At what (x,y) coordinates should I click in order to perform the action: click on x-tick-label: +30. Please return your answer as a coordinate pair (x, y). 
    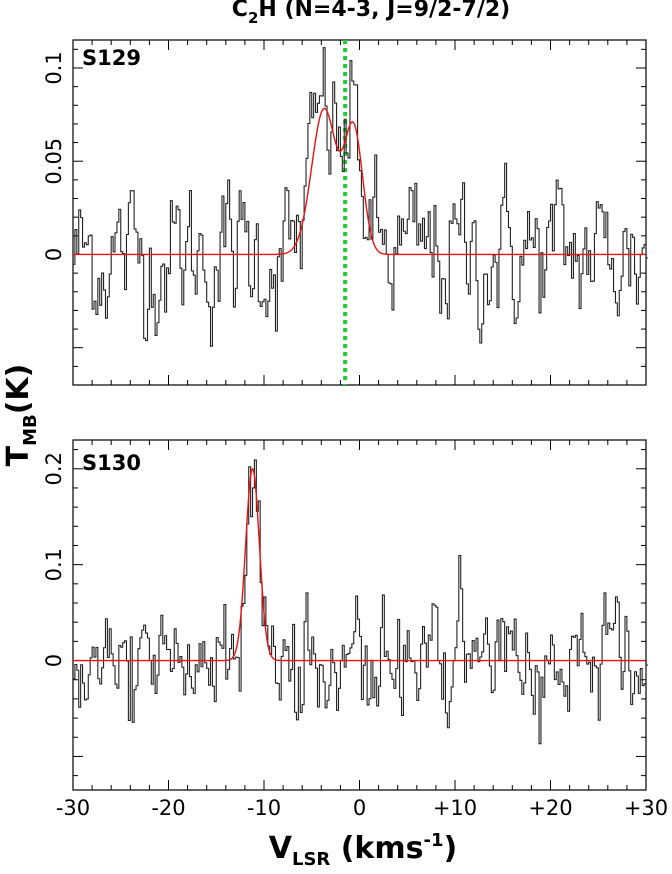
    Looking at the image, I should click on (646, 808).